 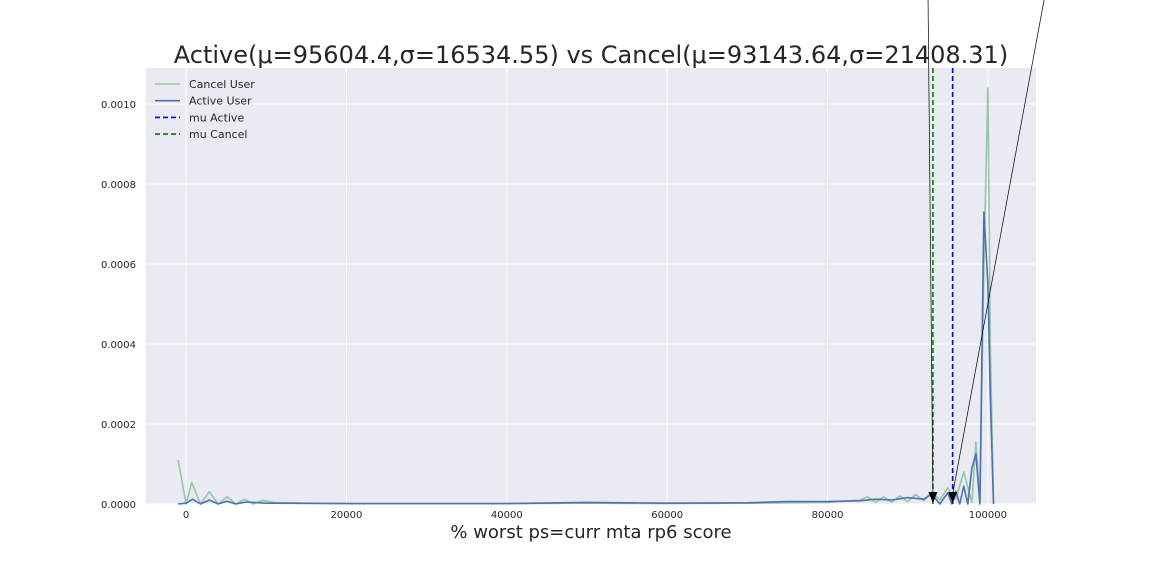 What do you see at coordinates (667, 515) in the screenshot?
I see `x-tick-label: 60000` at bounding box center [667, 515].